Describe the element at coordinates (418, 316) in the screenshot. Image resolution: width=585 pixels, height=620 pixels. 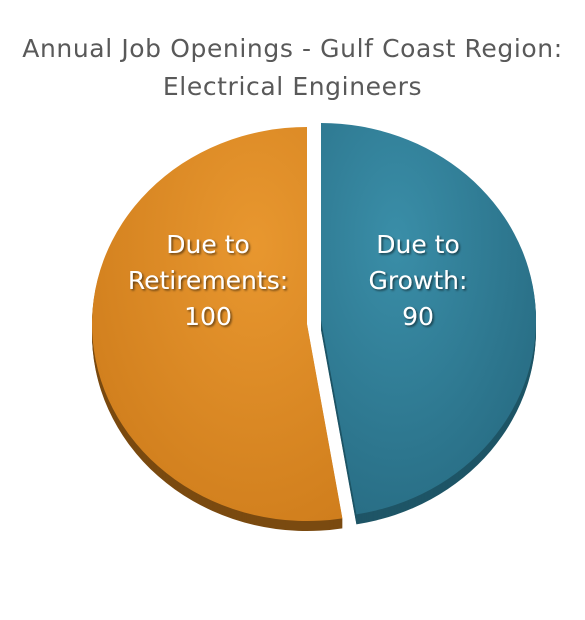
I see `pie-slice-label-line: 90` at that location.